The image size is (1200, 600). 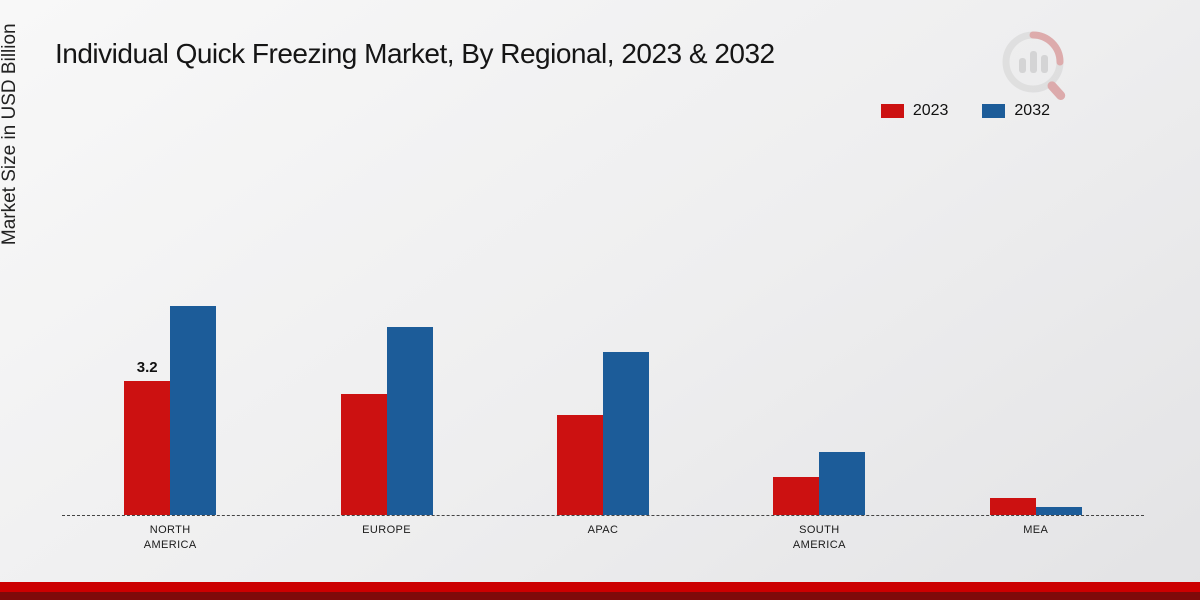 What do you see at coordinates (994, 111) in the screenshot?
I see `legend-swatch-2032` at bounding box center [994, 111].